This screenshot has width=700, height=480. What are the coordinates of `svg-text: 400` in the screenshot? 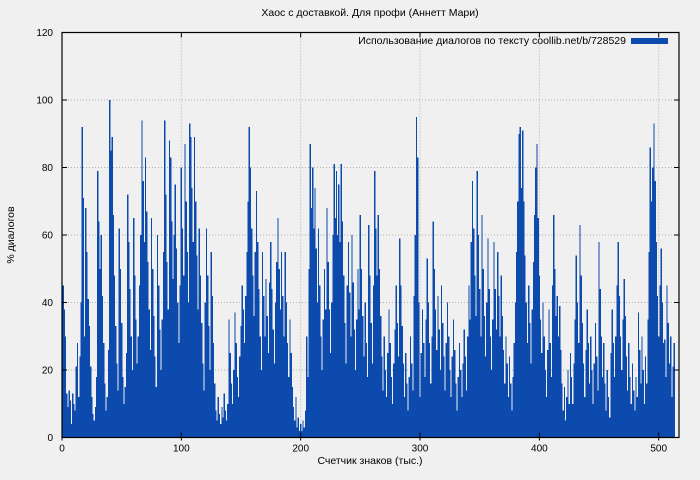 It's located at (539, 449).